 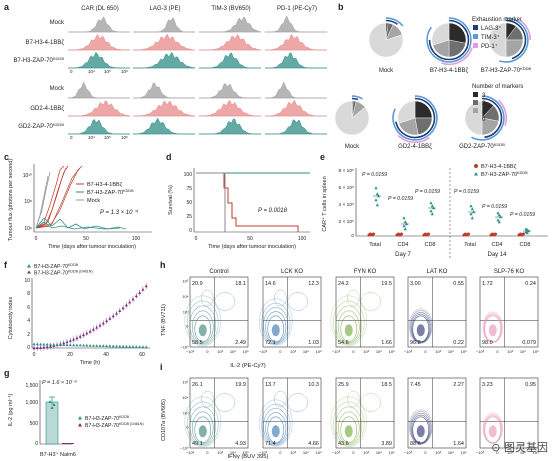 What do you see at coordinates (196, 239) in the screenshot?
I see `panel-d-xtick-0: 0` at bounding box center [196, 239].